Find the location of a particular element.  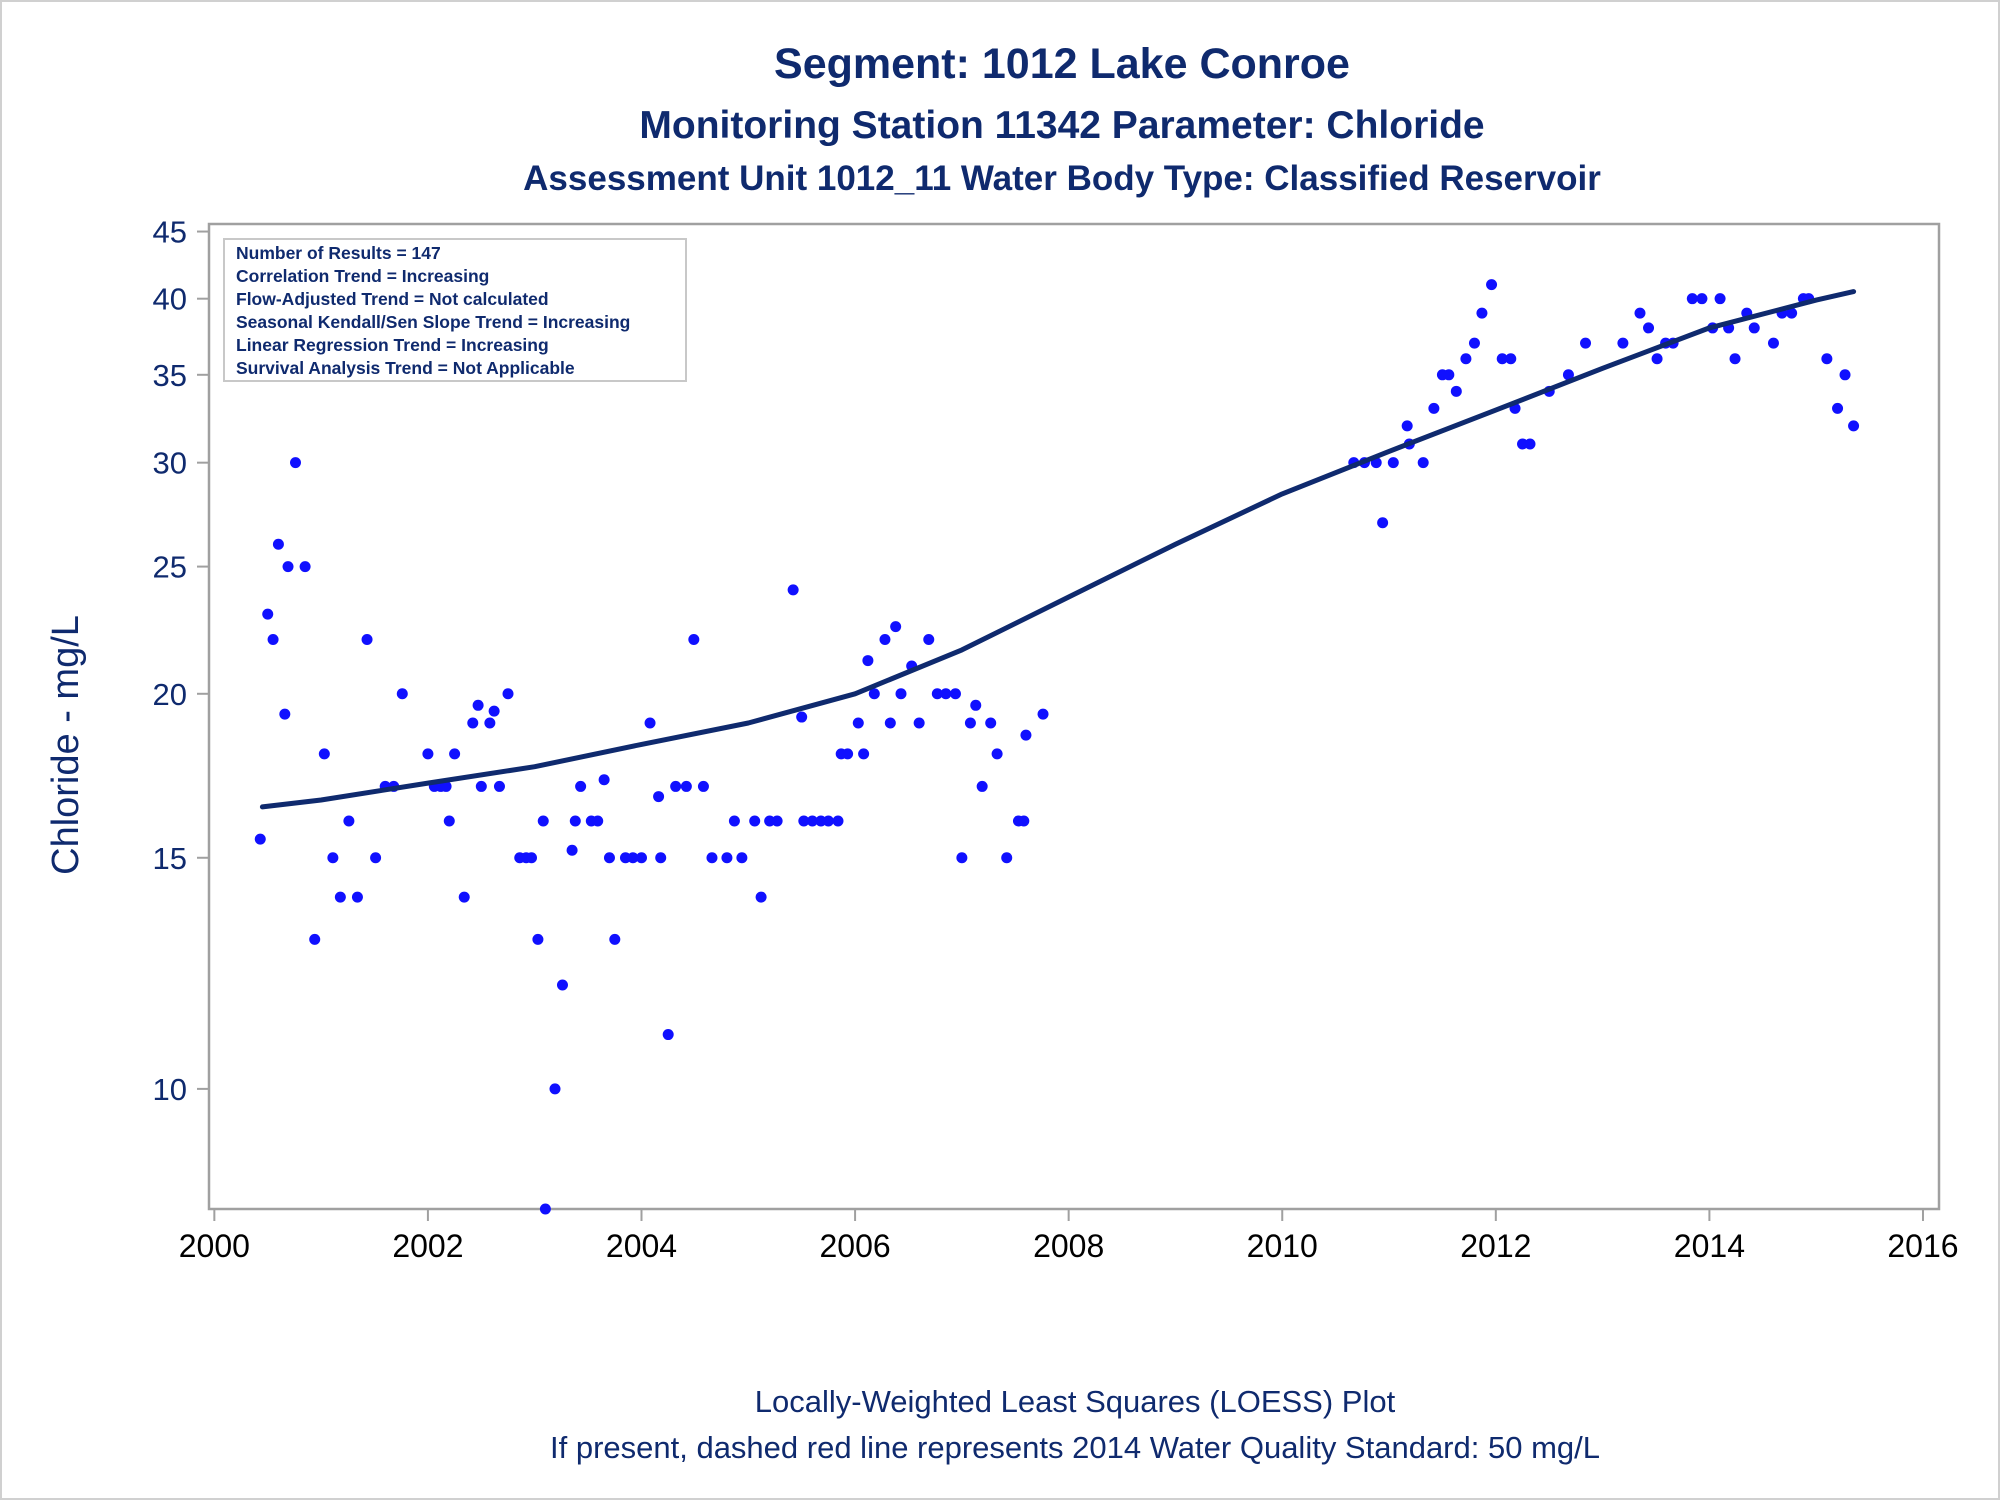

x-tick-label: 2000 is located at coordinates (214, 1246).